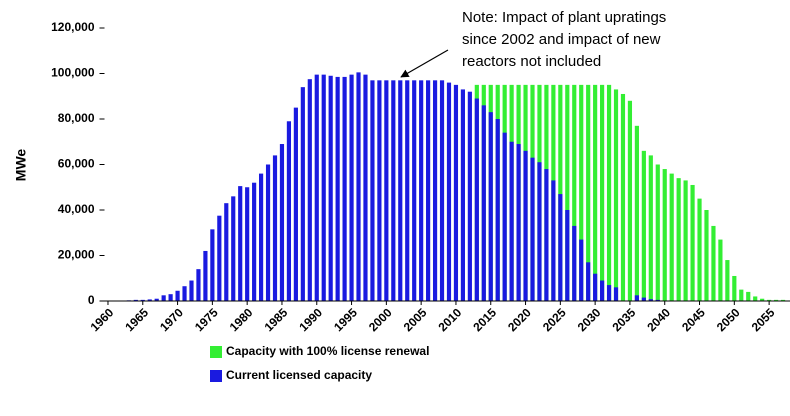 This screenshot has height=416, width=790. What do you see at coordinates (73, 27) in the screenshot?
I see `y-tick-label: 120,000` at bounding box center [73, 27].